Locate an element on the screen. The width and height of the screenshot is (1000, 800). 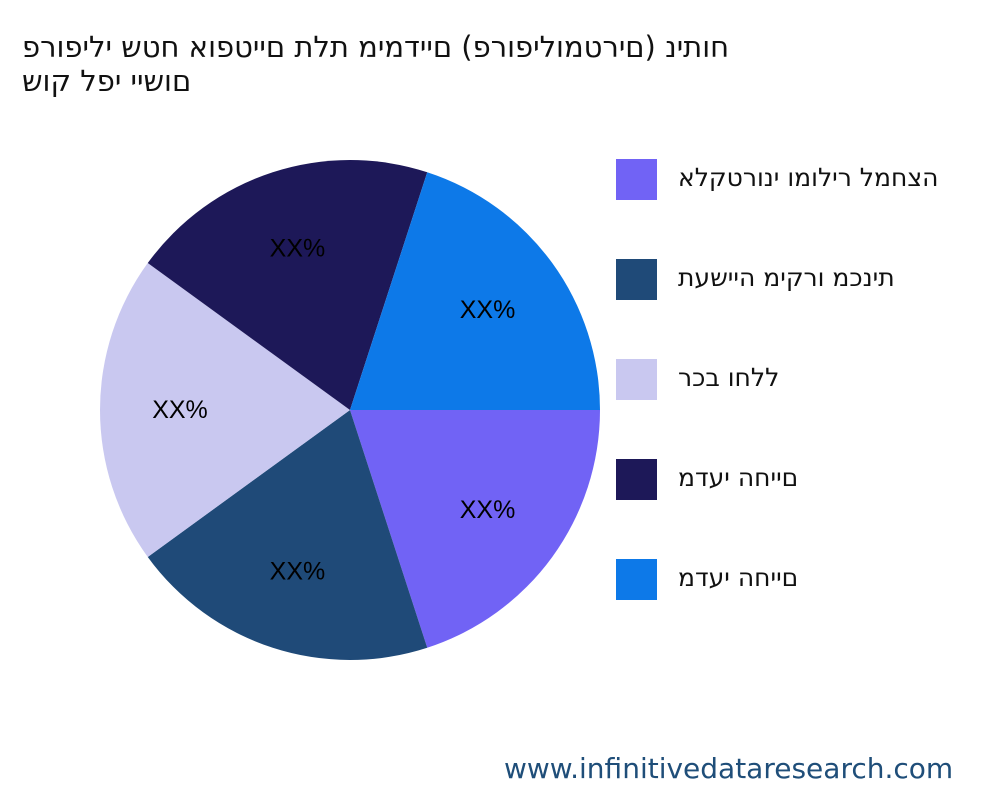
source-url: www.infinitivedataresearch.com is located at coordinates (729, 768).